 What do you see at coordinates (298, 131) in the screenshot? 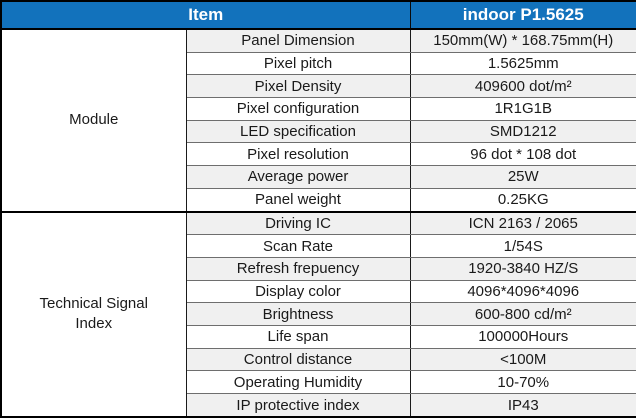
I see `property-cell: LED specification` at bounding box center [298, 131].